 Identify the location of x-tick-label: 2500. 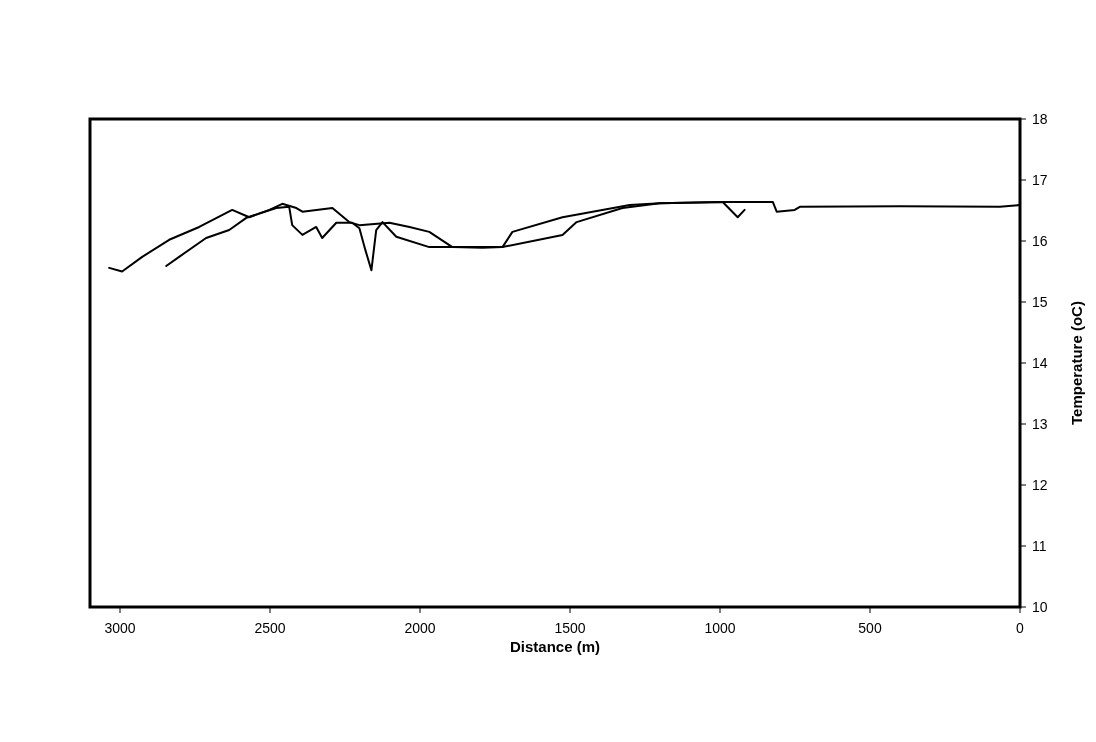
(270, 628).